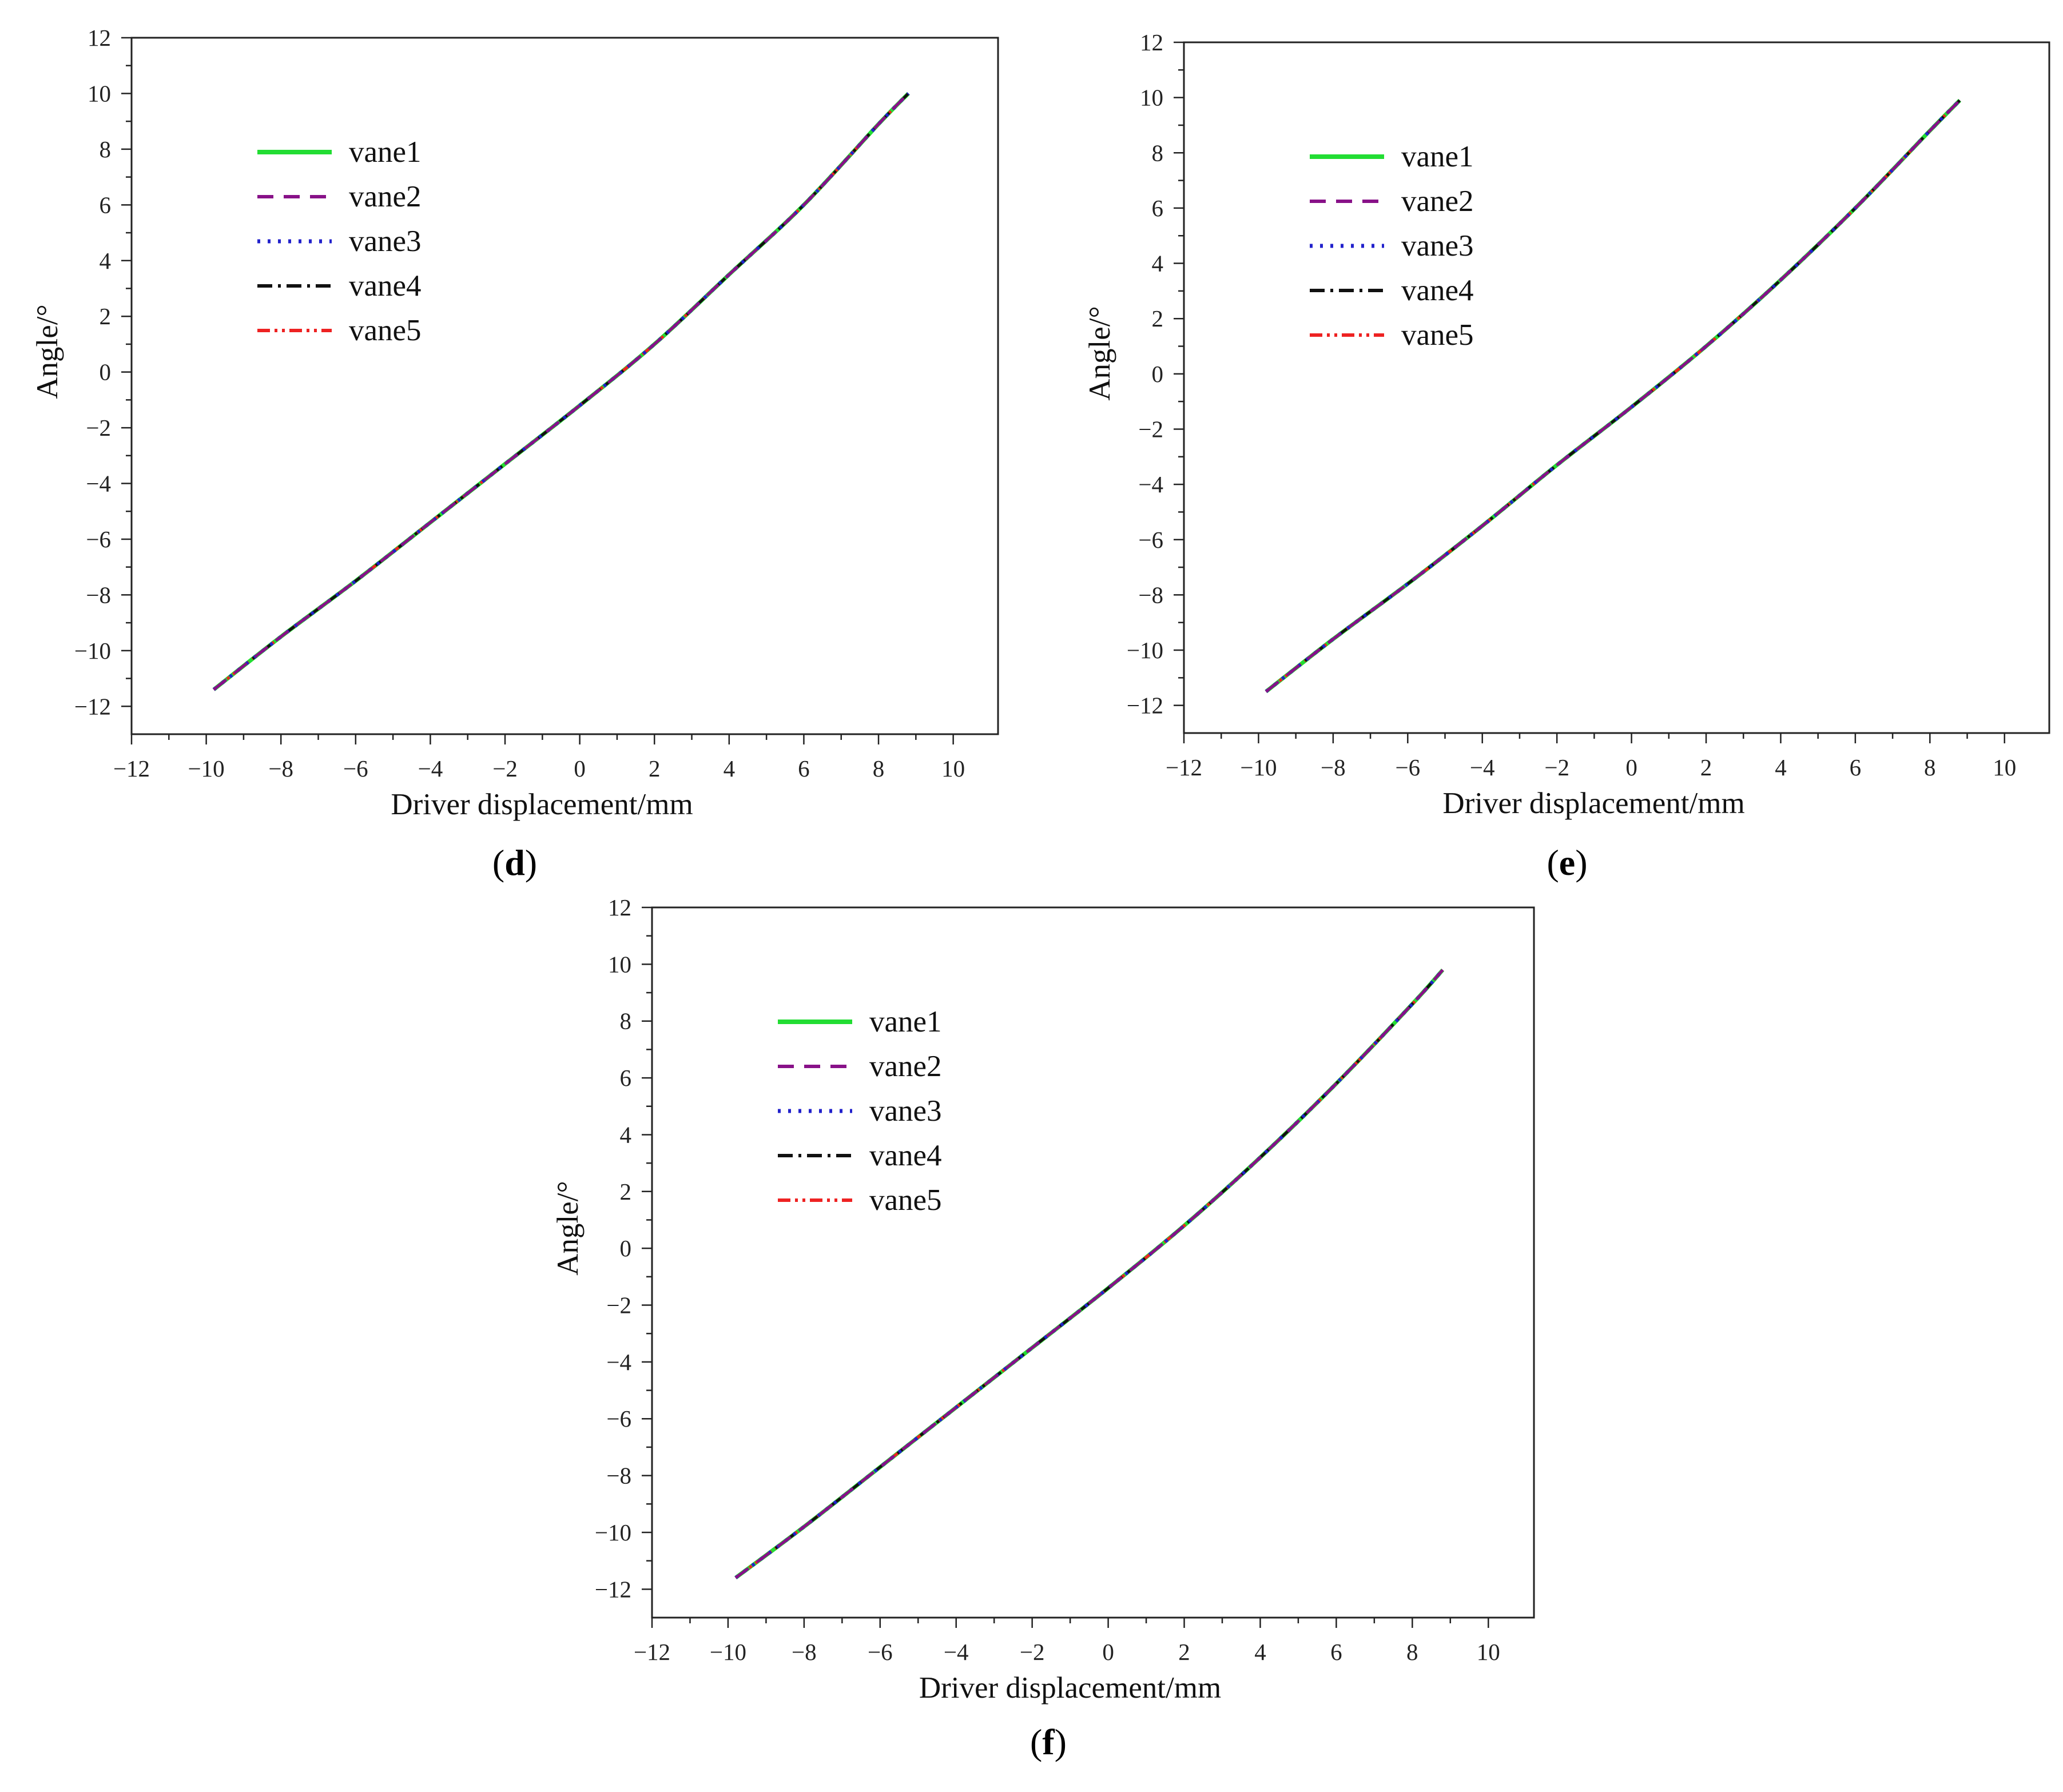 The height and width of the screenshot is (1792, 2063). I want to click on panel-label: (e), so click(1567, 862).